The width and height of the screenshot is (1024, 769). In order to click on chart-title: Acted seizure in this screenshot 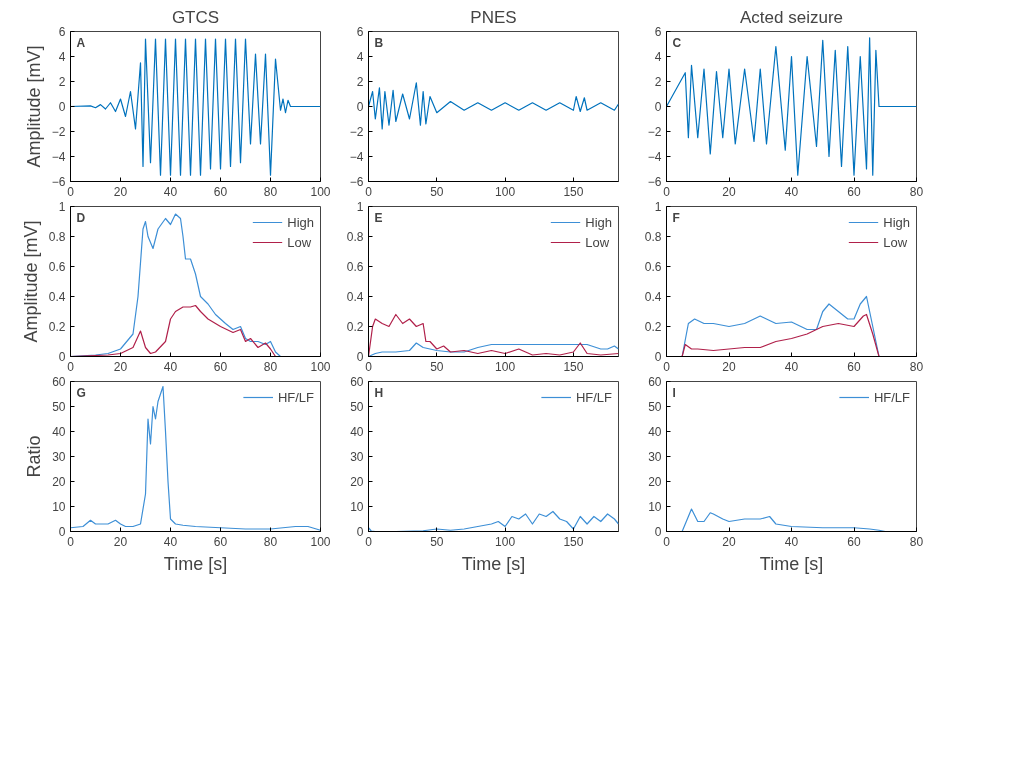, I will do `click(791, 17)`.